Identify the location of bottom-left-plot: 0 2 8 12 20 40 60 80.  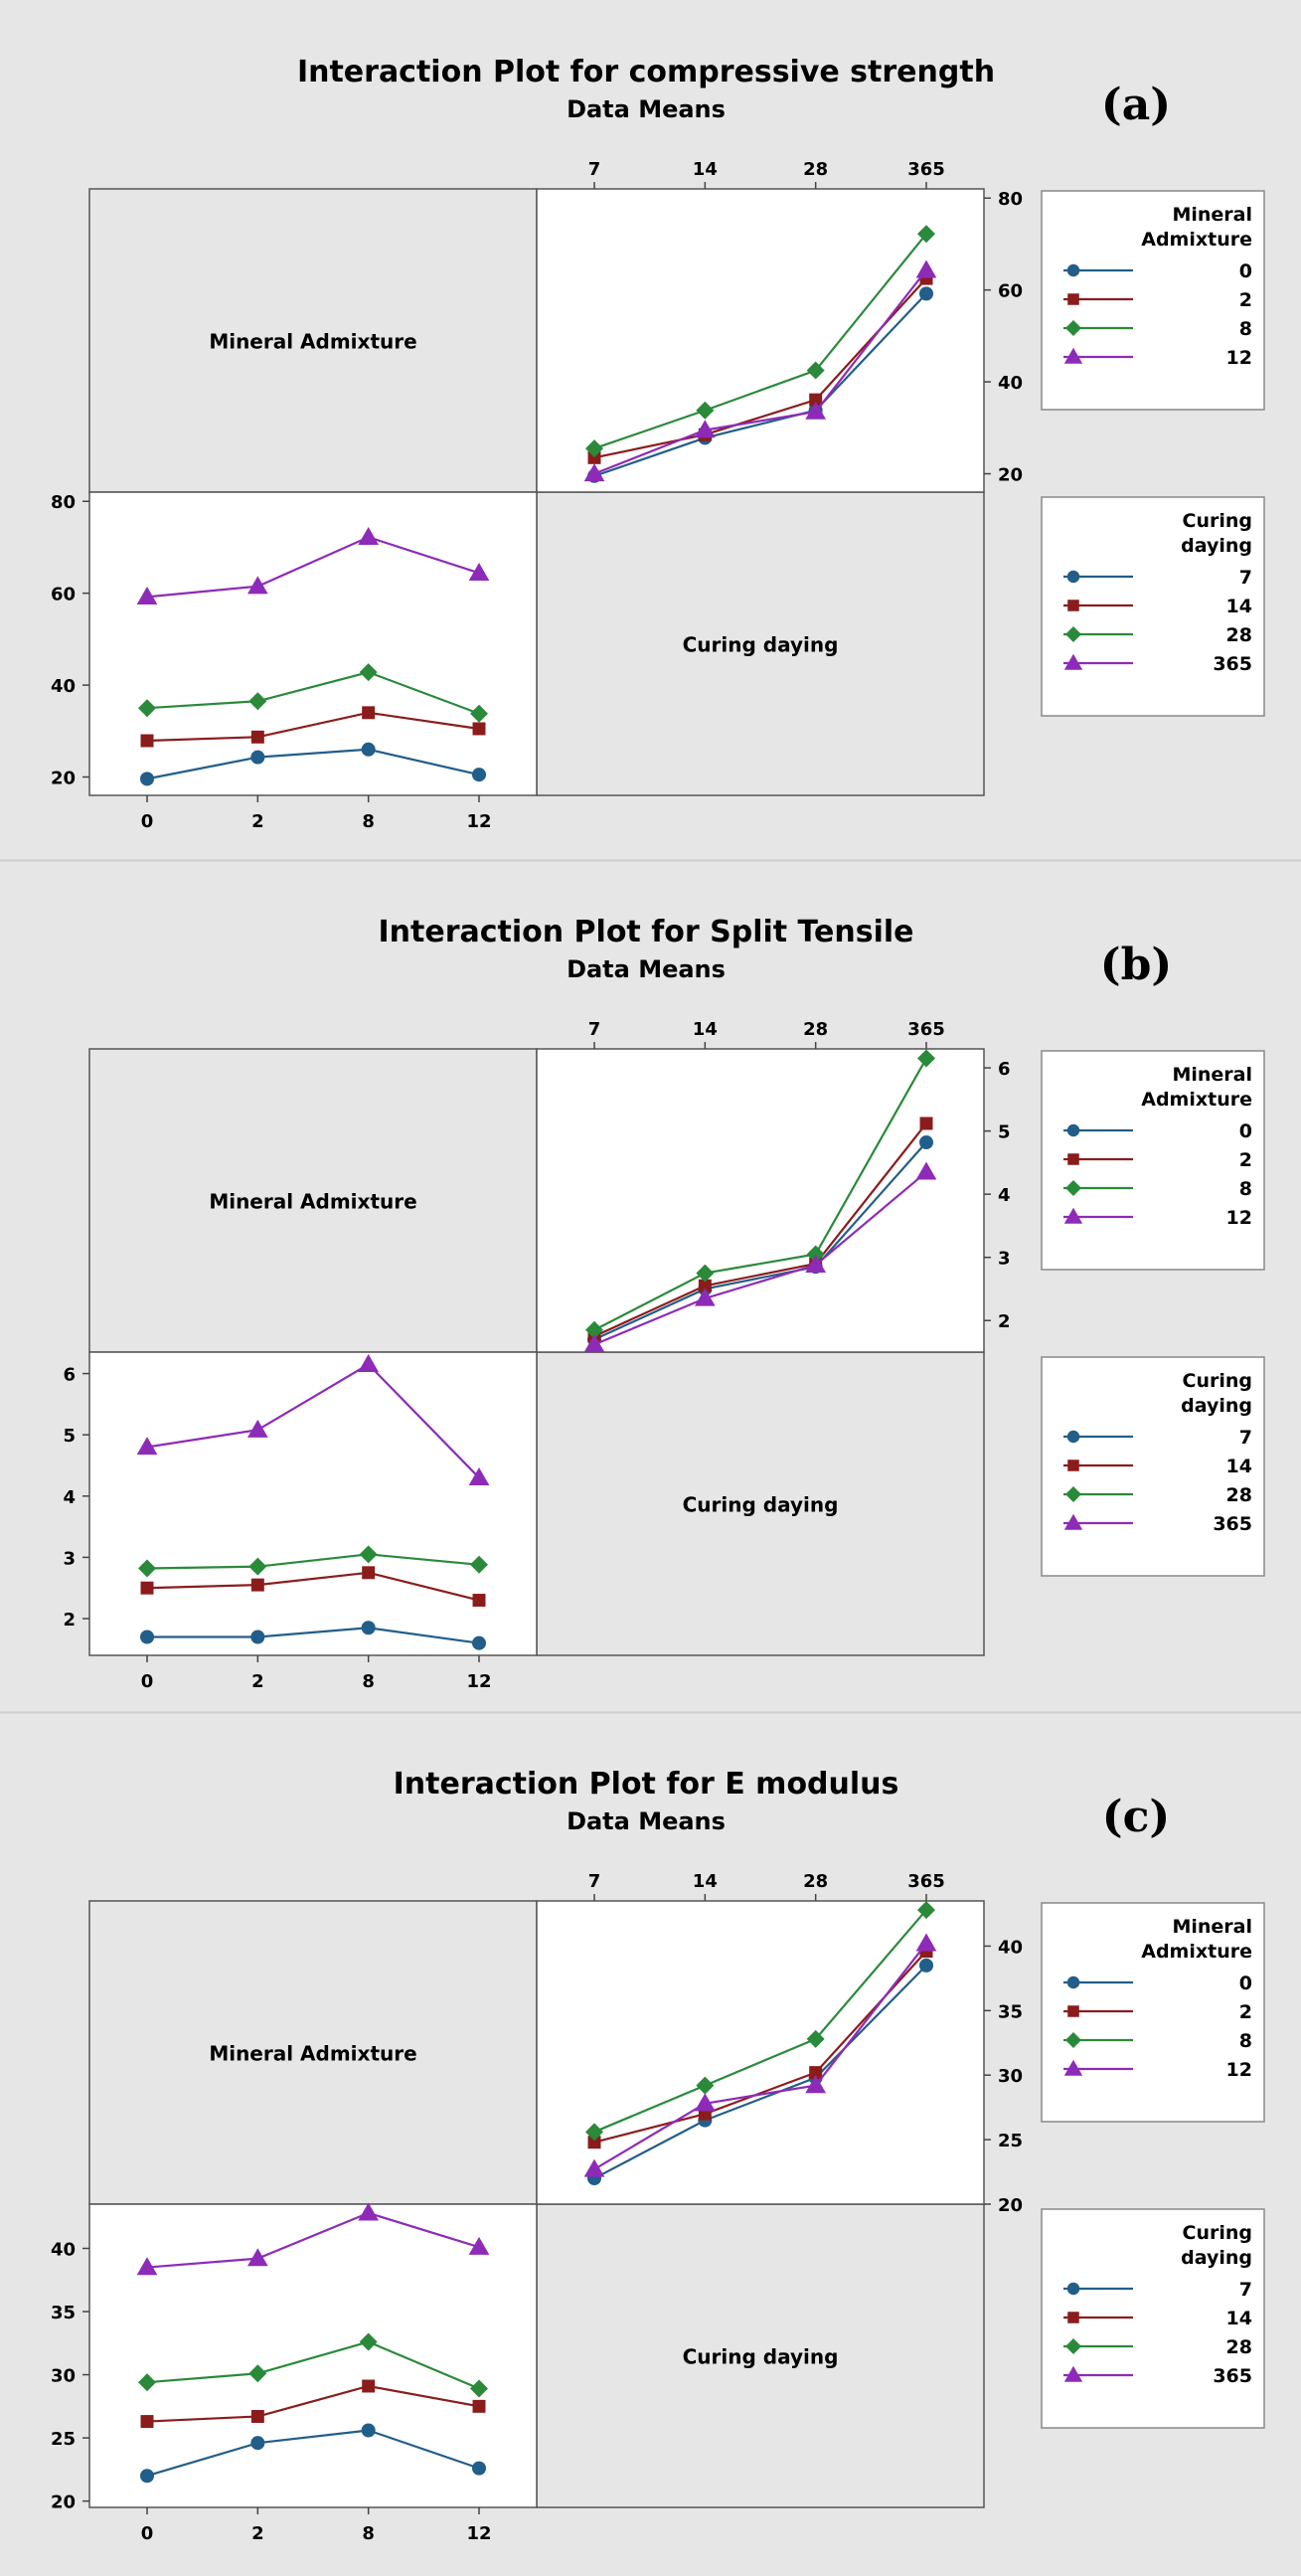
(294, 661).